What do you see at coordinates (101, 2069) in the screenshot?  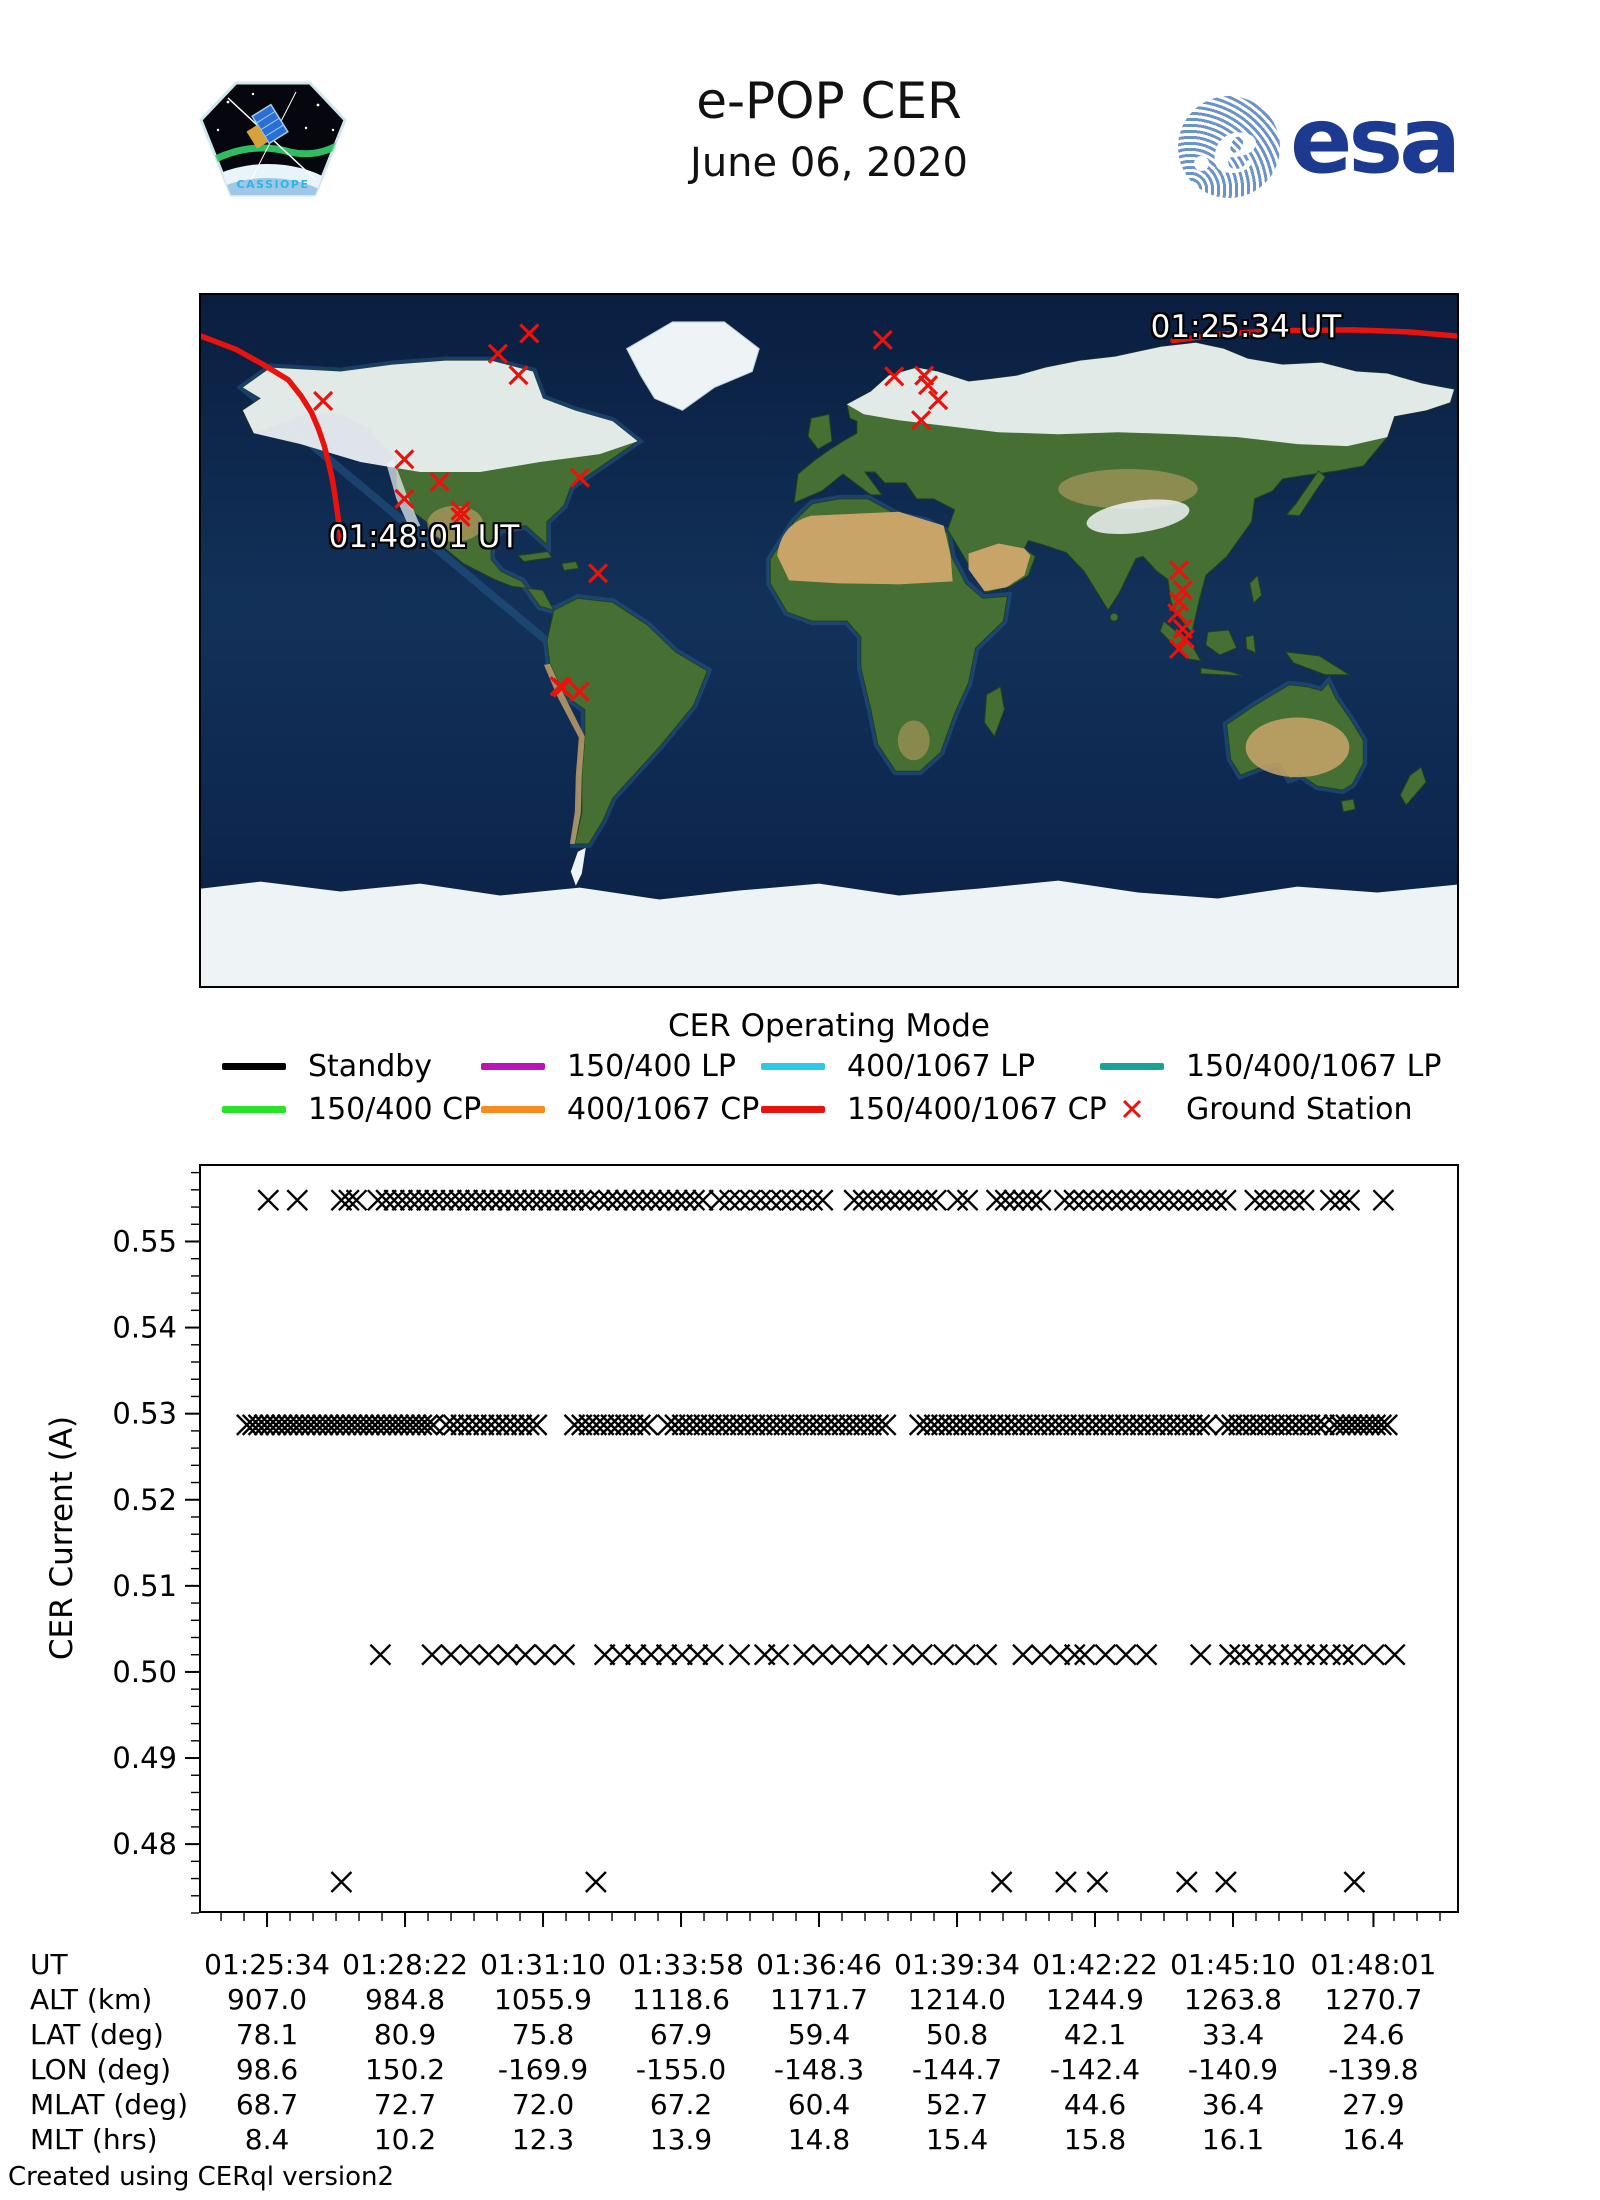 I see `table-row-label: LON (deg)` at bounding box center [101, 2069].